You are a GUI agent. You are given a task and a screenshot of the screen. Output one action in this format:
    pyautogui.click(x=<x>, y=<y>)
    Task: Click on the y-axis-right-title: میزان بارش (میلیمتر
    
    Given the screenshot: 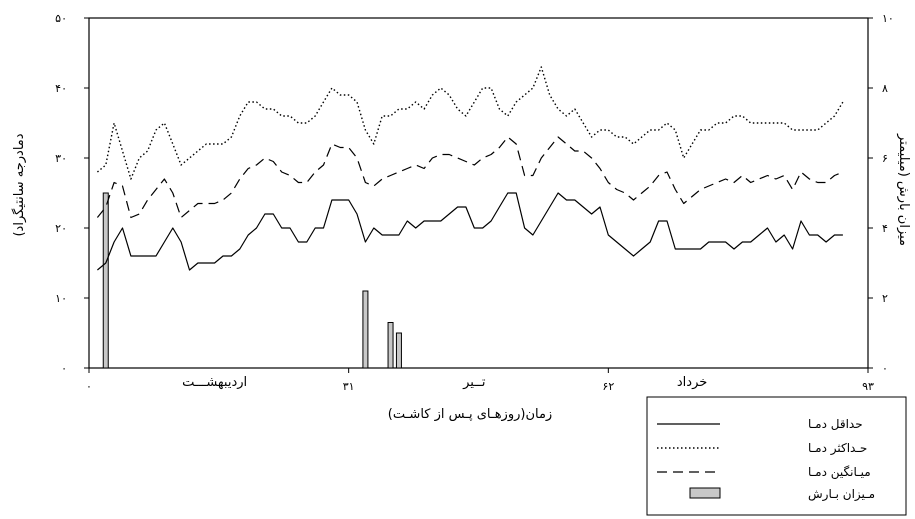 What is the action you would take?
    pyautogui.click(x=903, y=189)
    